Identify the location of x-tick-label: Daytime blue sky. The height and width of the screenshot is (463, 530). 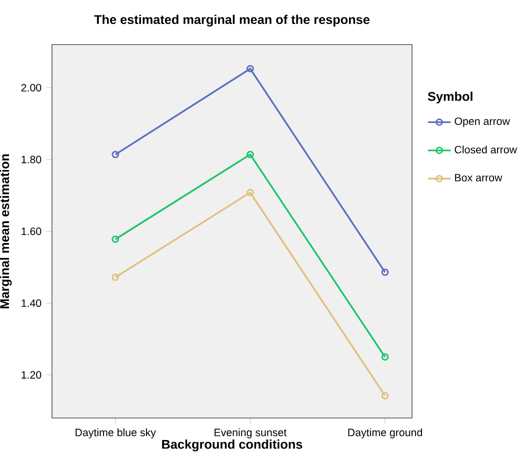
(116, 433).